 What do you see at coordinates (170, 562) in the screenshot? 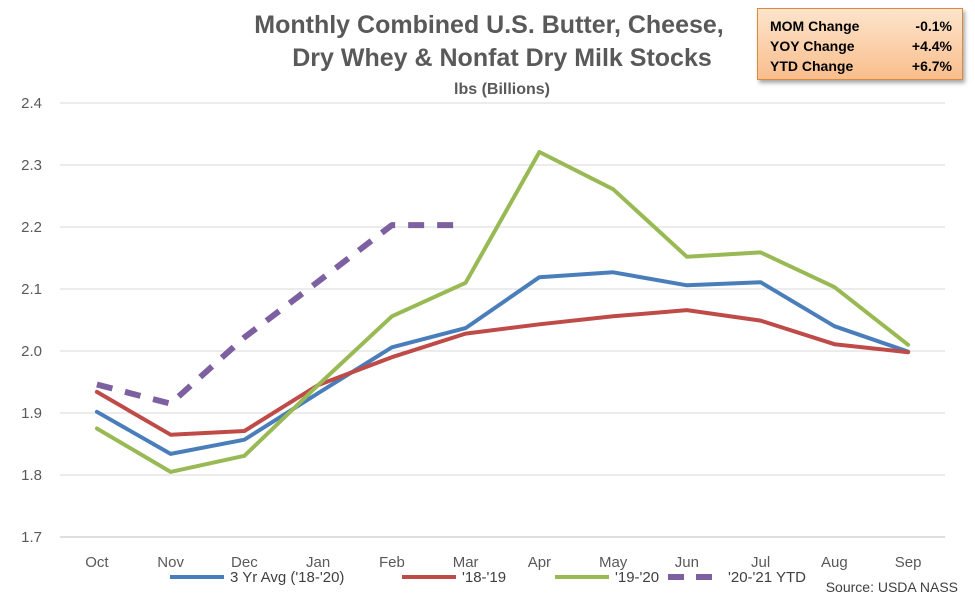
I see `x-tick-label: Nov` at bounding box center [170, 562].